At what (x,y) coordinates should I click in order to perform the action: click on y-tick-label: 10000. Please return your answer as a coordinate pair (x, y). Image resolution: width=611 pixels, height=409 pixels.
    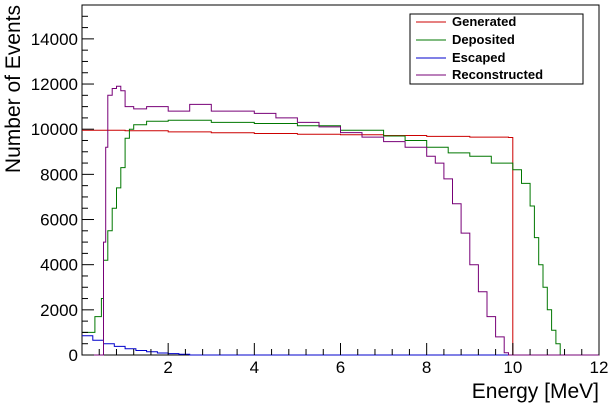
    Looking at the image, I should click on (54, 129).